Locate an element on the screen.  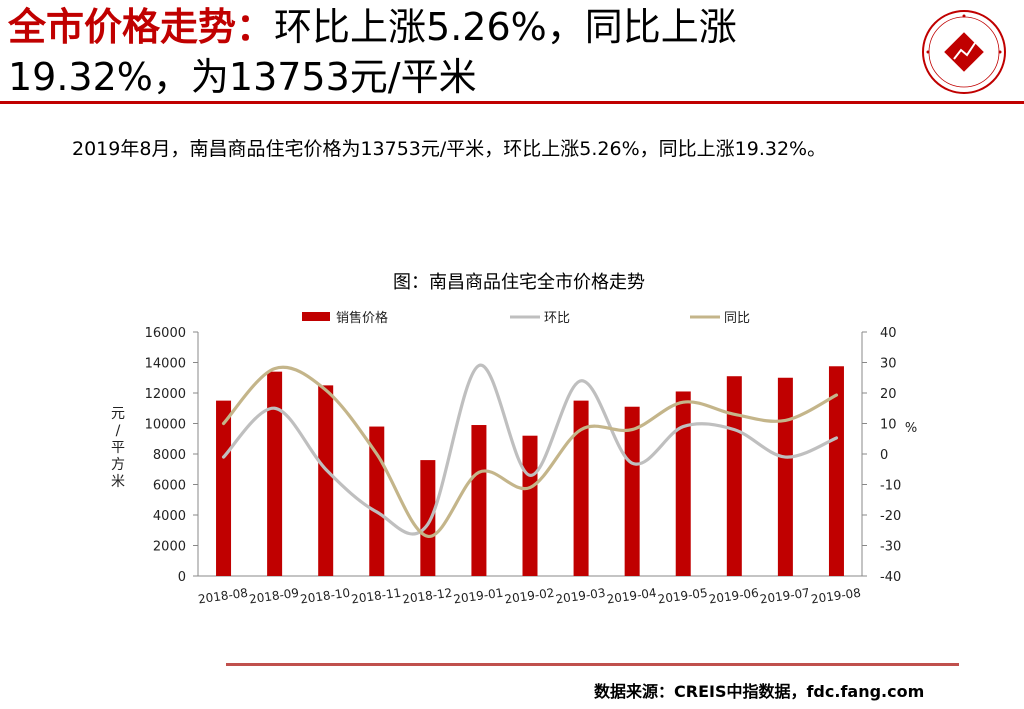
x-tick-label: 2019-03 is located at coordinates (581, 596).